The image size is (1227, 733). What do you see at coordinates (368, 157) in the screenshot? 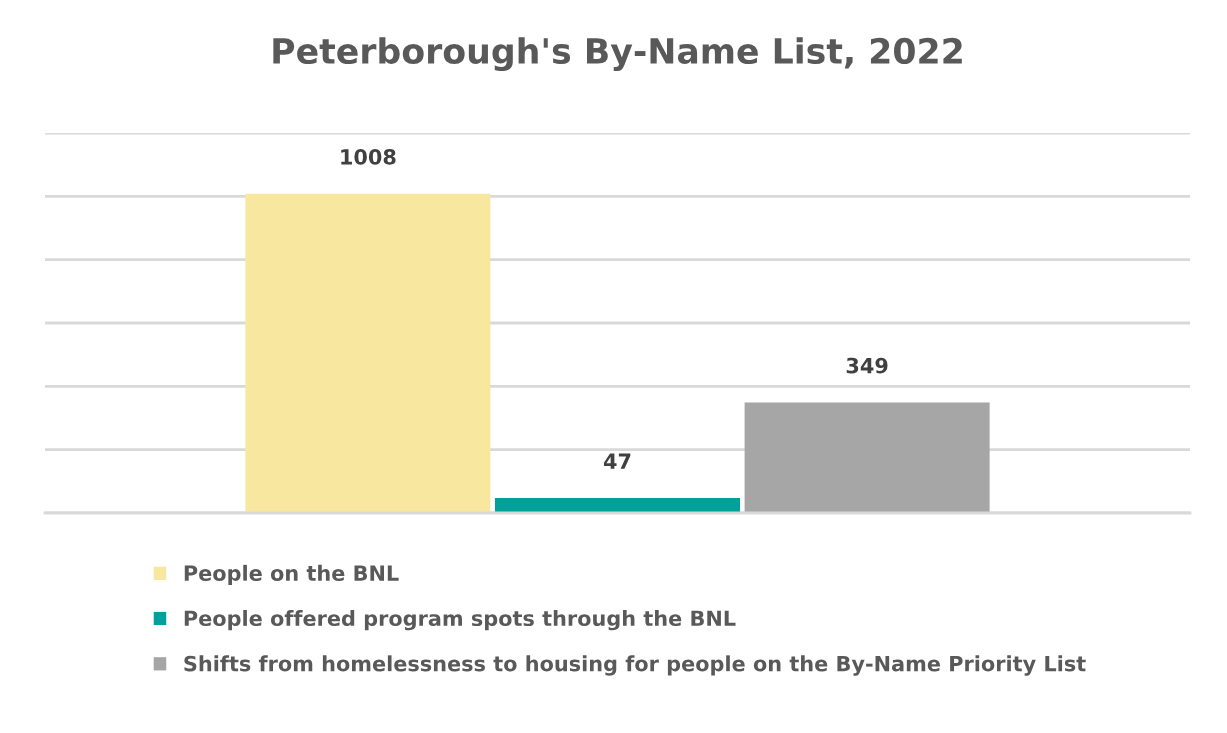
I see `data-label: 1008` at bounding box center [368, 157].